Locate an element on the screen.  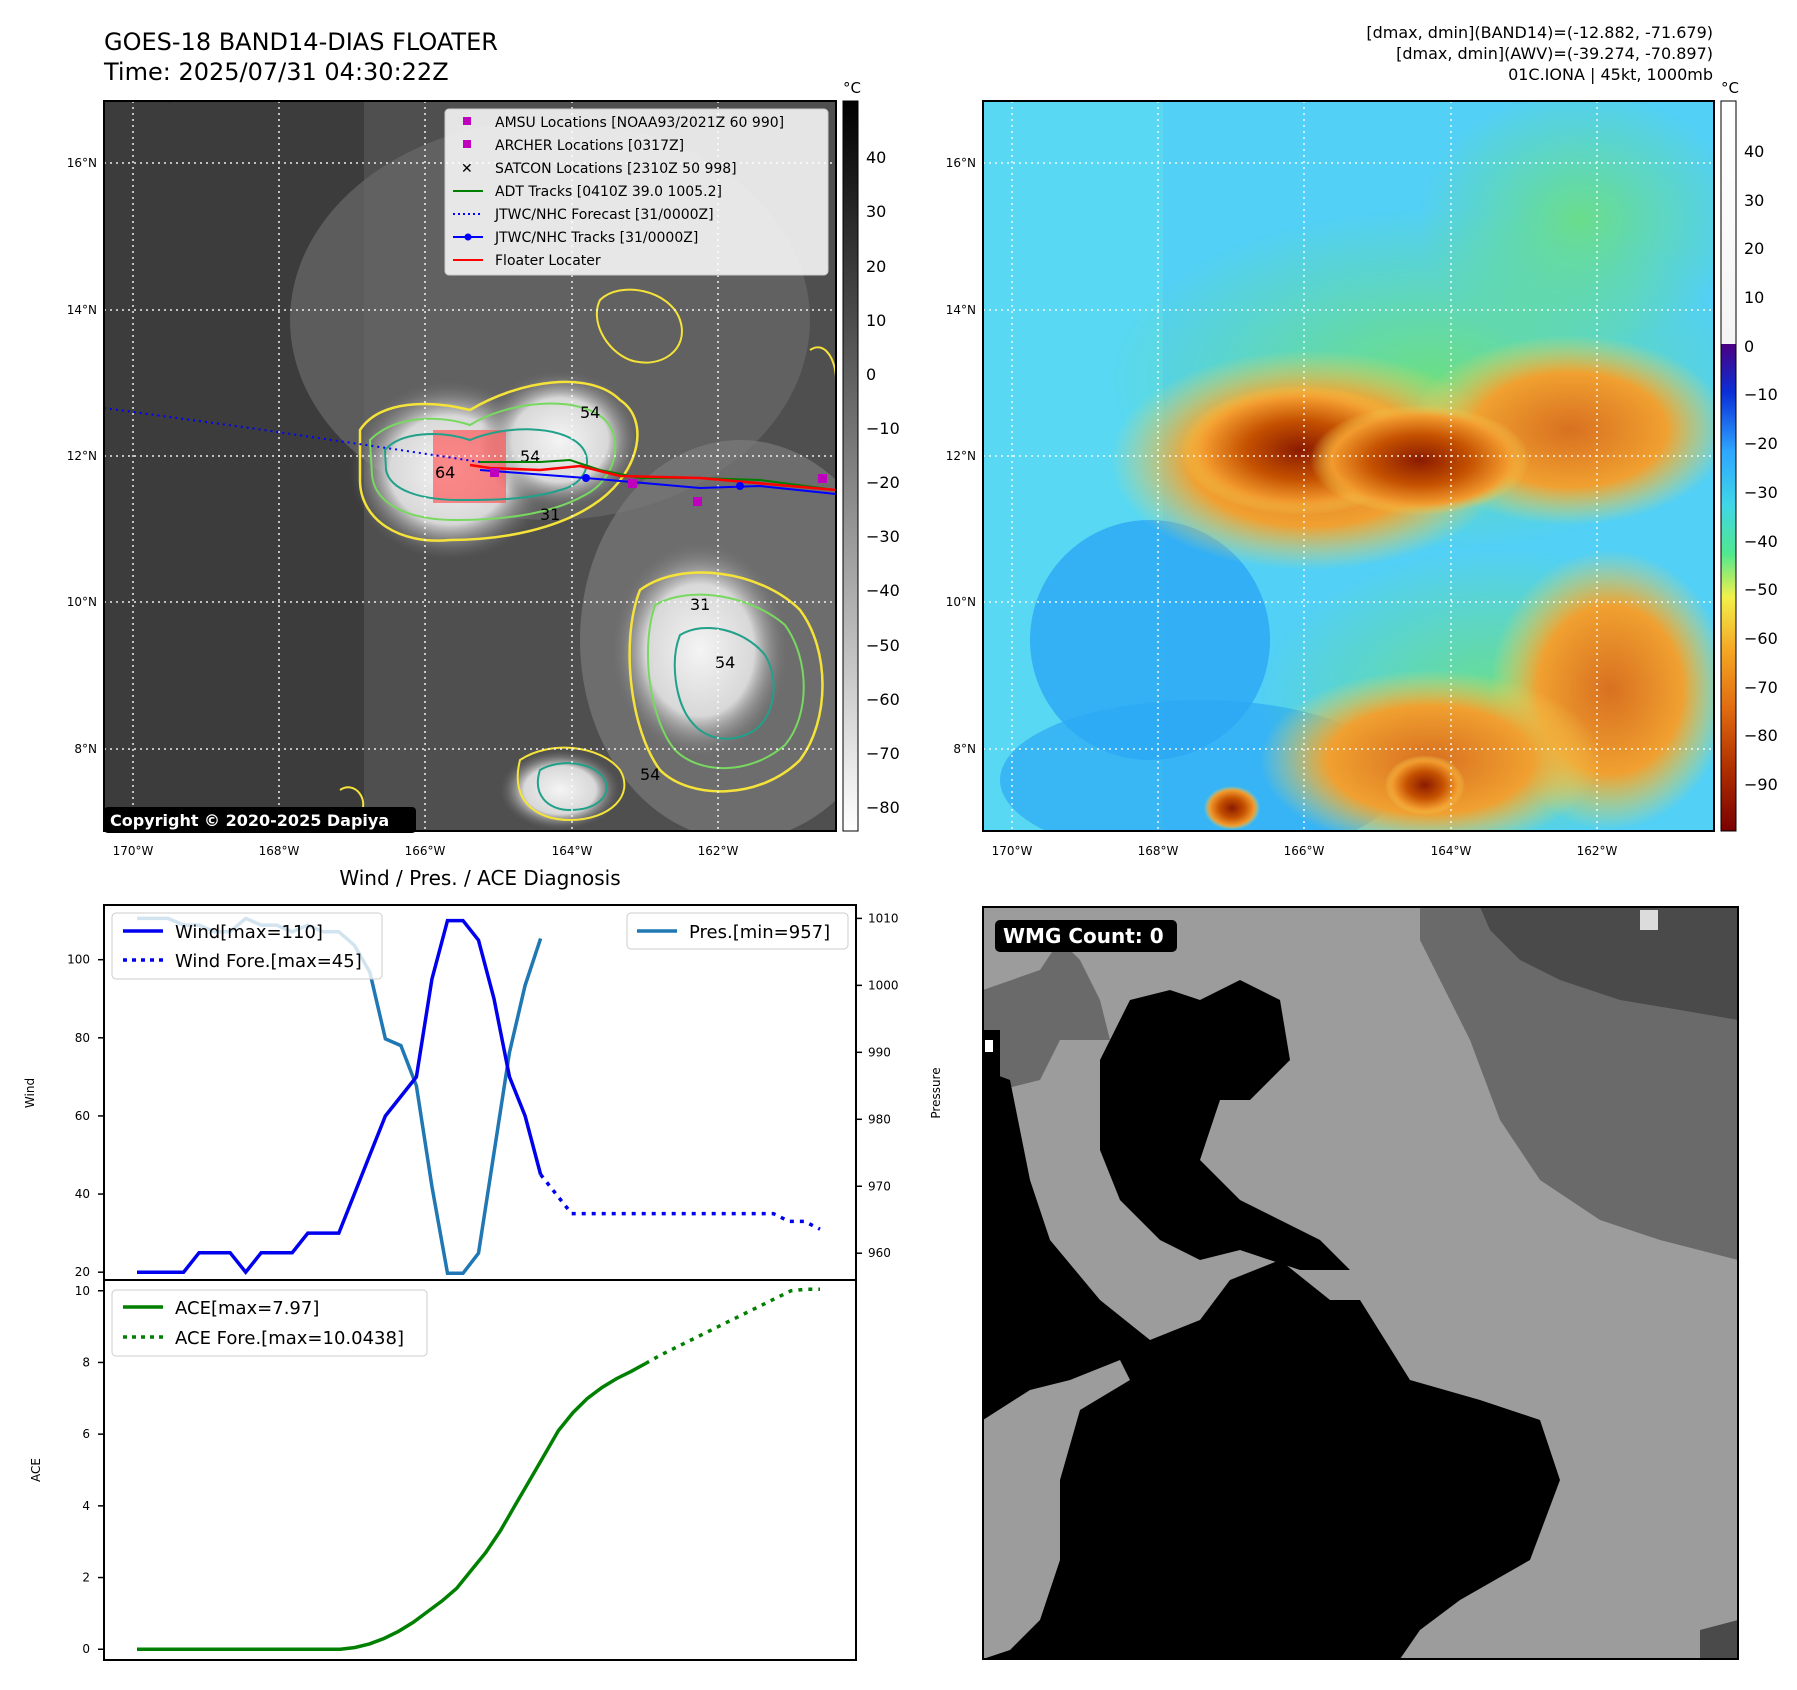
legend-label: Pres.[min=957] is located at coordinates (759, 932).